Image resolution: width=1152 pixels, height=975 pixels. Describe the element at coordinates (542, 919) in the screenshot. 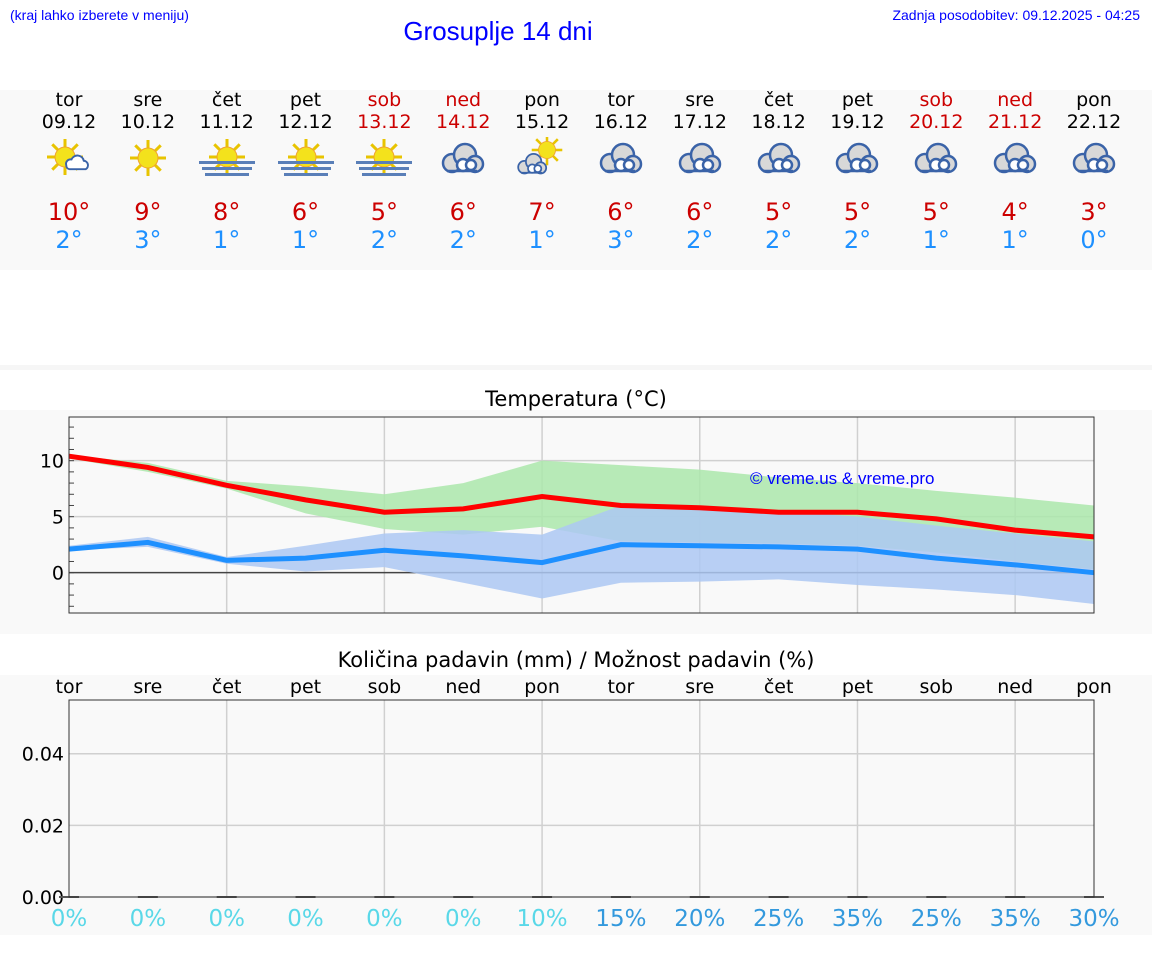

I see `precip-probability: 10%` at that location.